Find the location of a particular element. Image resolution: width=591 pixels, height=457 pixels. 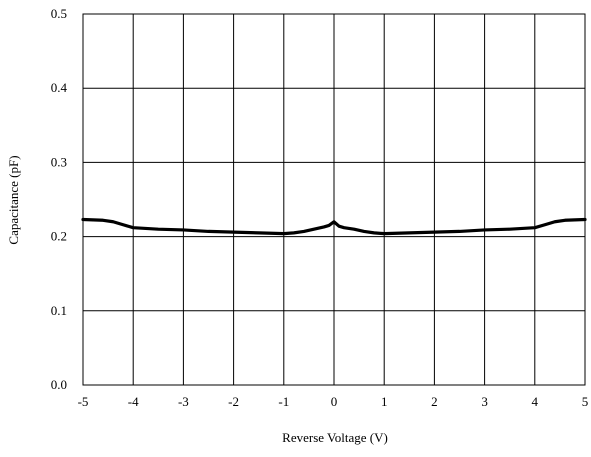

x-tick-labels: -5 -4 -3 -2 -1 0 1 2 3 4 5 is located at coordinates (333, 401).